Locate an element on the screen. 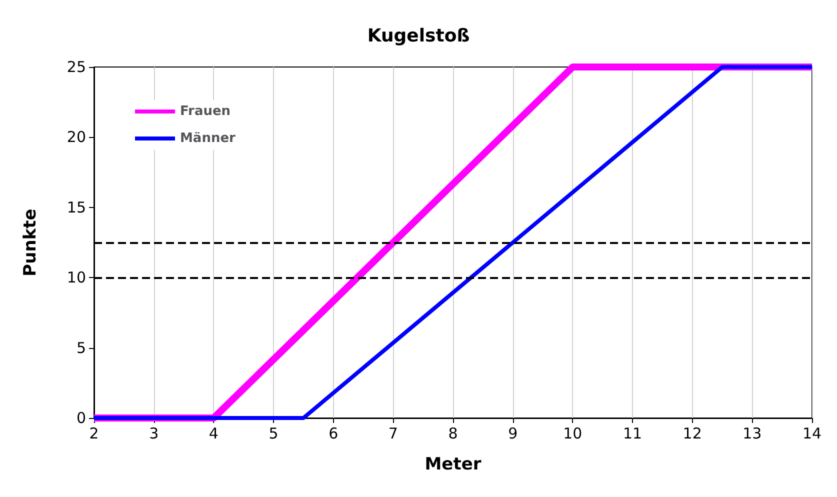 The image size is (837, 497). y-tick-label: 0 is located at coordinates (81, 418).